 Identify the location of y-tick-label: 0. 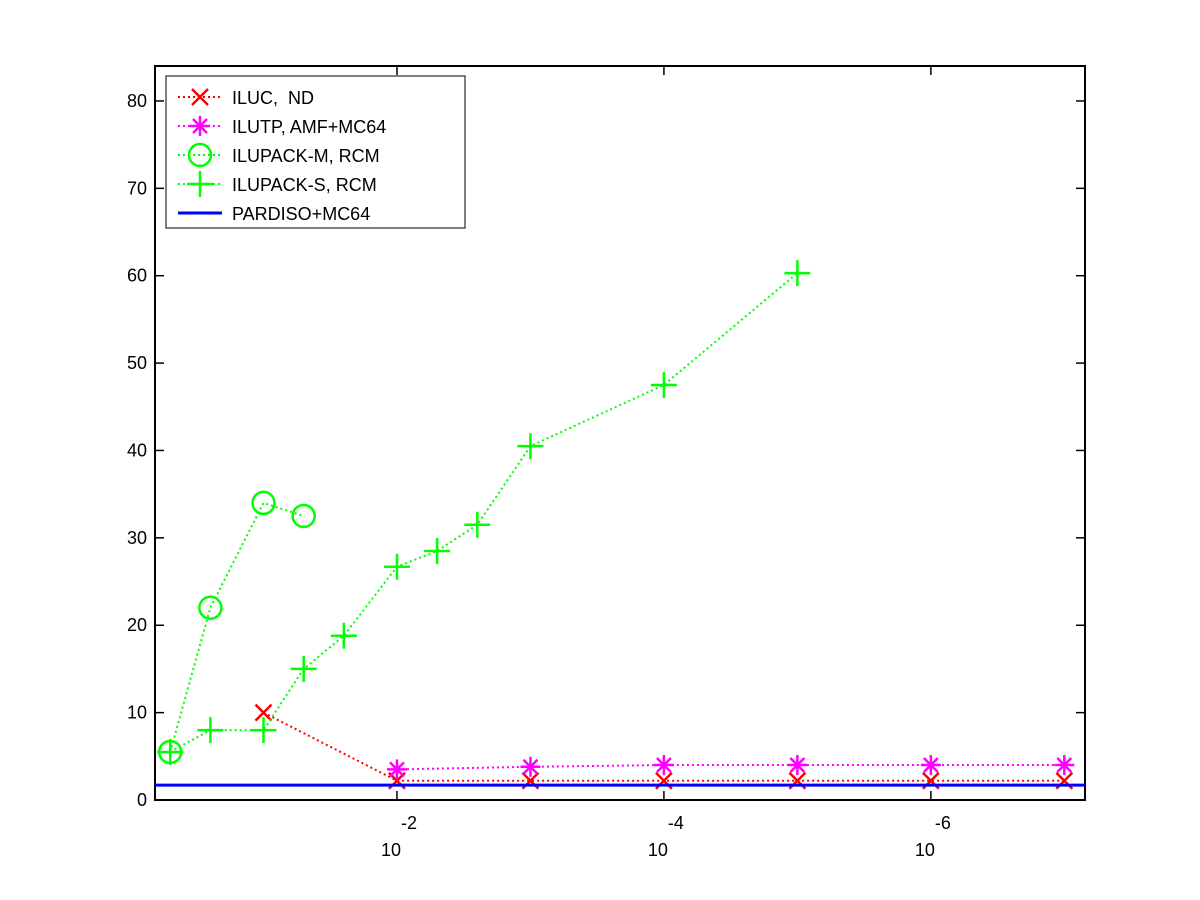
(142, 800).